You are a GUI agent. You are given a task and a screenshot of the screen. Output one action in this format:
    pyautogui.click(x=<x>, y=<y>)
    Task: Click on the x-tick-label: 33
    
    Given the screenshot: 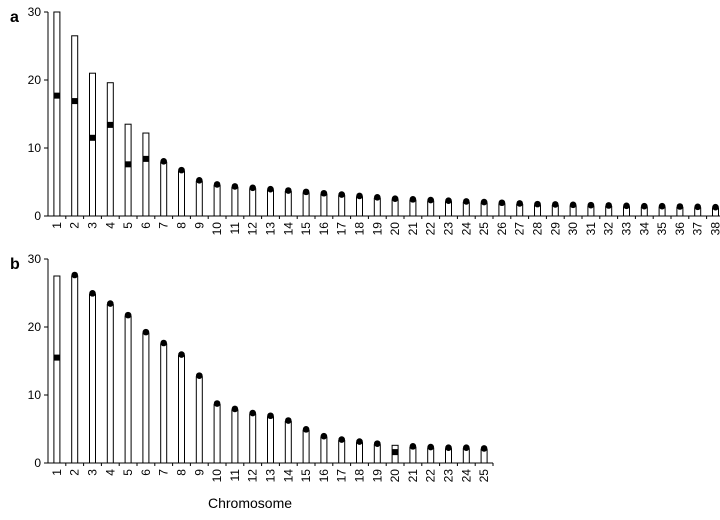 What is the action you would take?
    pyautogui.click(x=627, y=229)
    